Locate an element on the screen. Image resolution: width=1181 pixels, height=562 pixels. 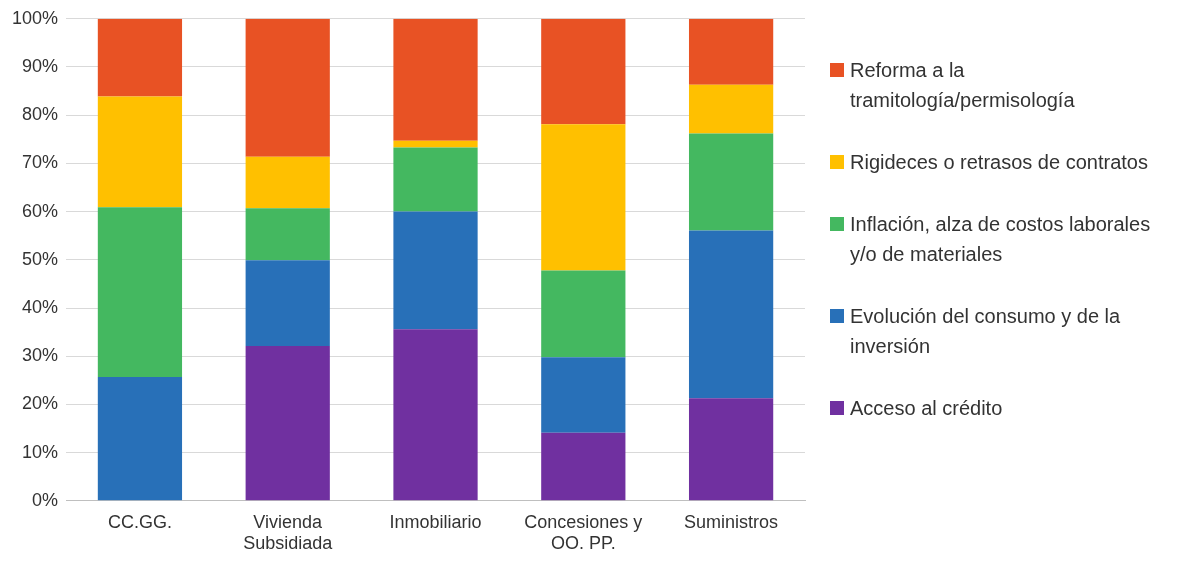
y-tick-label: 100% is located at coordinates (35, 17).